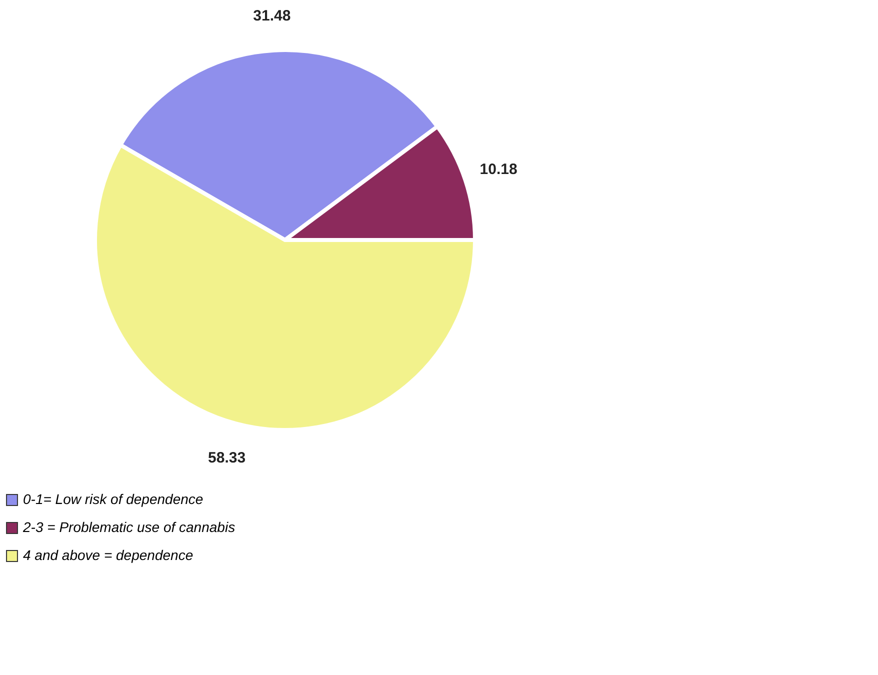  I want to click on legend-label: 0-1= Low risk of dependence, so click(113, 499).